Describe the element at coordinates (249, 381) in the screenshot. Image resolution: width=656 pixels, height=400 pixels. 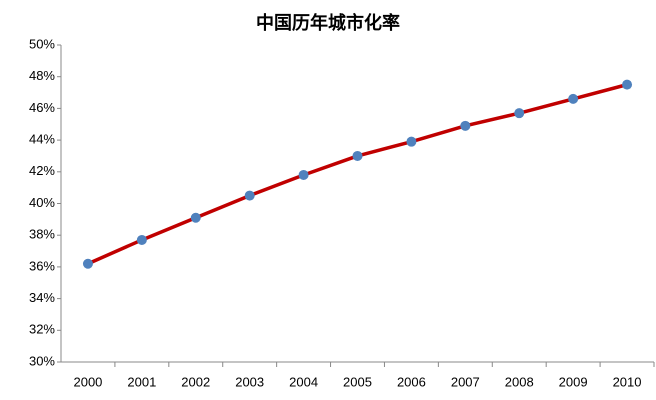
I see `x-tick-label: 2003` at that location.